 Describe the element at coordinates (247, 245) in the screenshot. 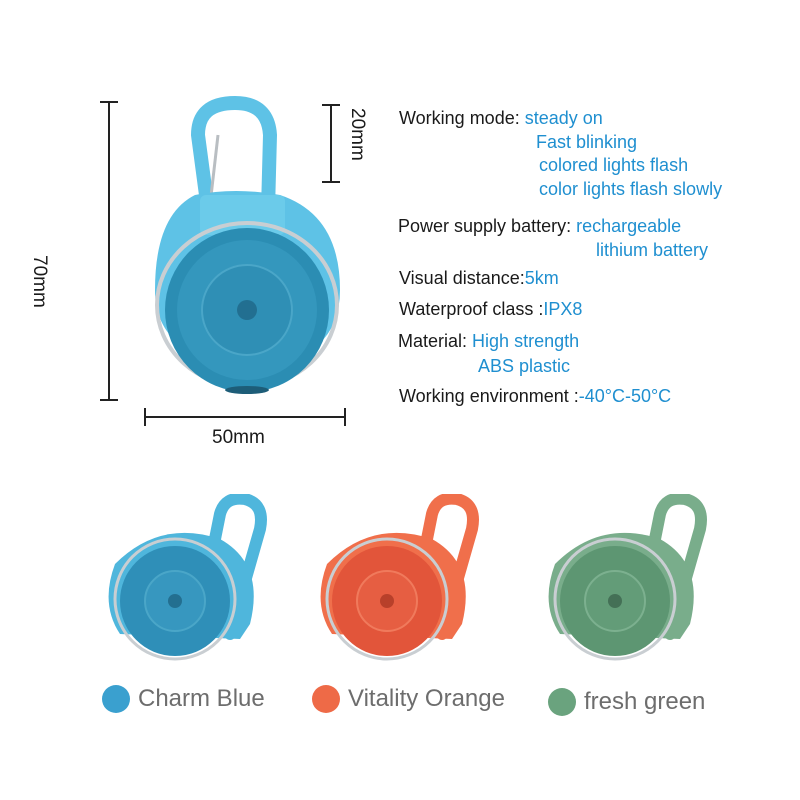

I see `main-product-image` at that location.